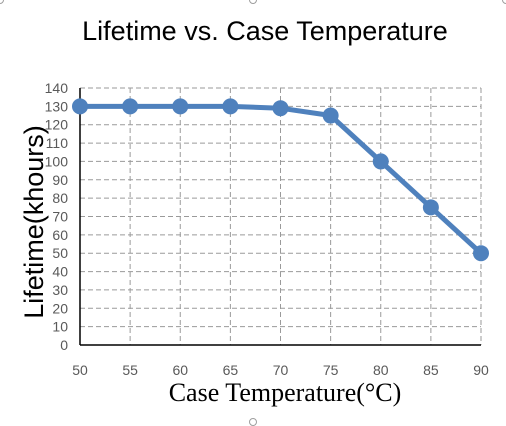 The width and height of the screenshot is (506, 426). What do you see at coordinates (265, 31) in the screenshot?
I see `chart-title: Lifetime vs. Case Temperature` at bounding box center [265, 31].